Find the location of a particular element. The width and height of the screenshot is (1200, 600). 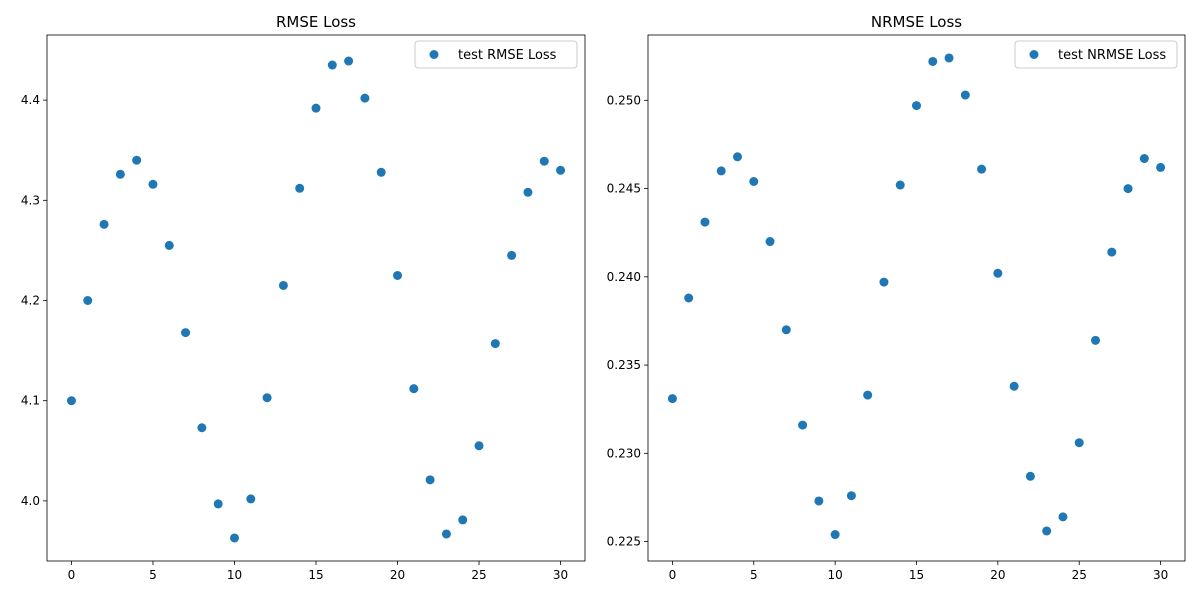

y-tick-label: 0.250 is located at coordinates (624, 100).